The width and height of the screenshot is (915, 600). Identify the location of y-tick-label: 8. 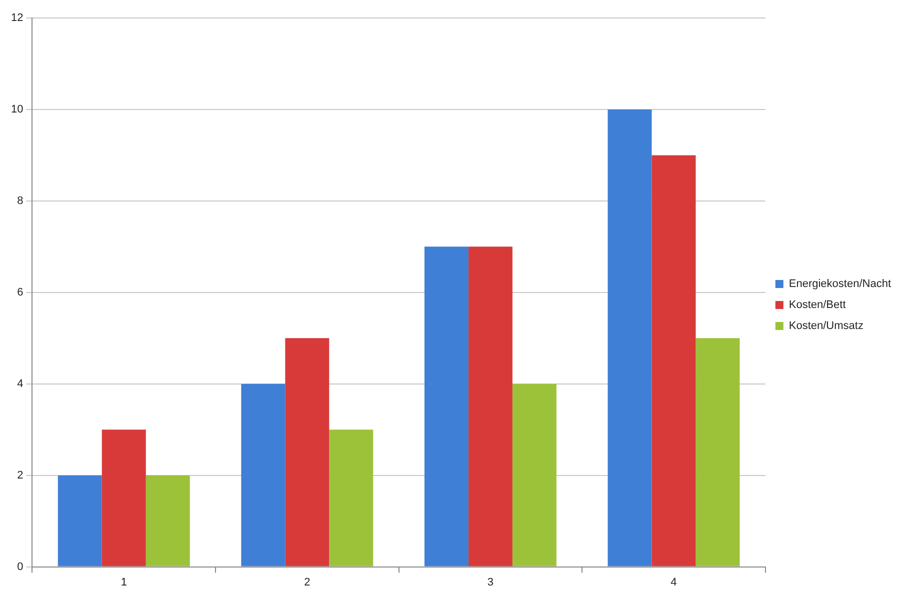
(20, 200).